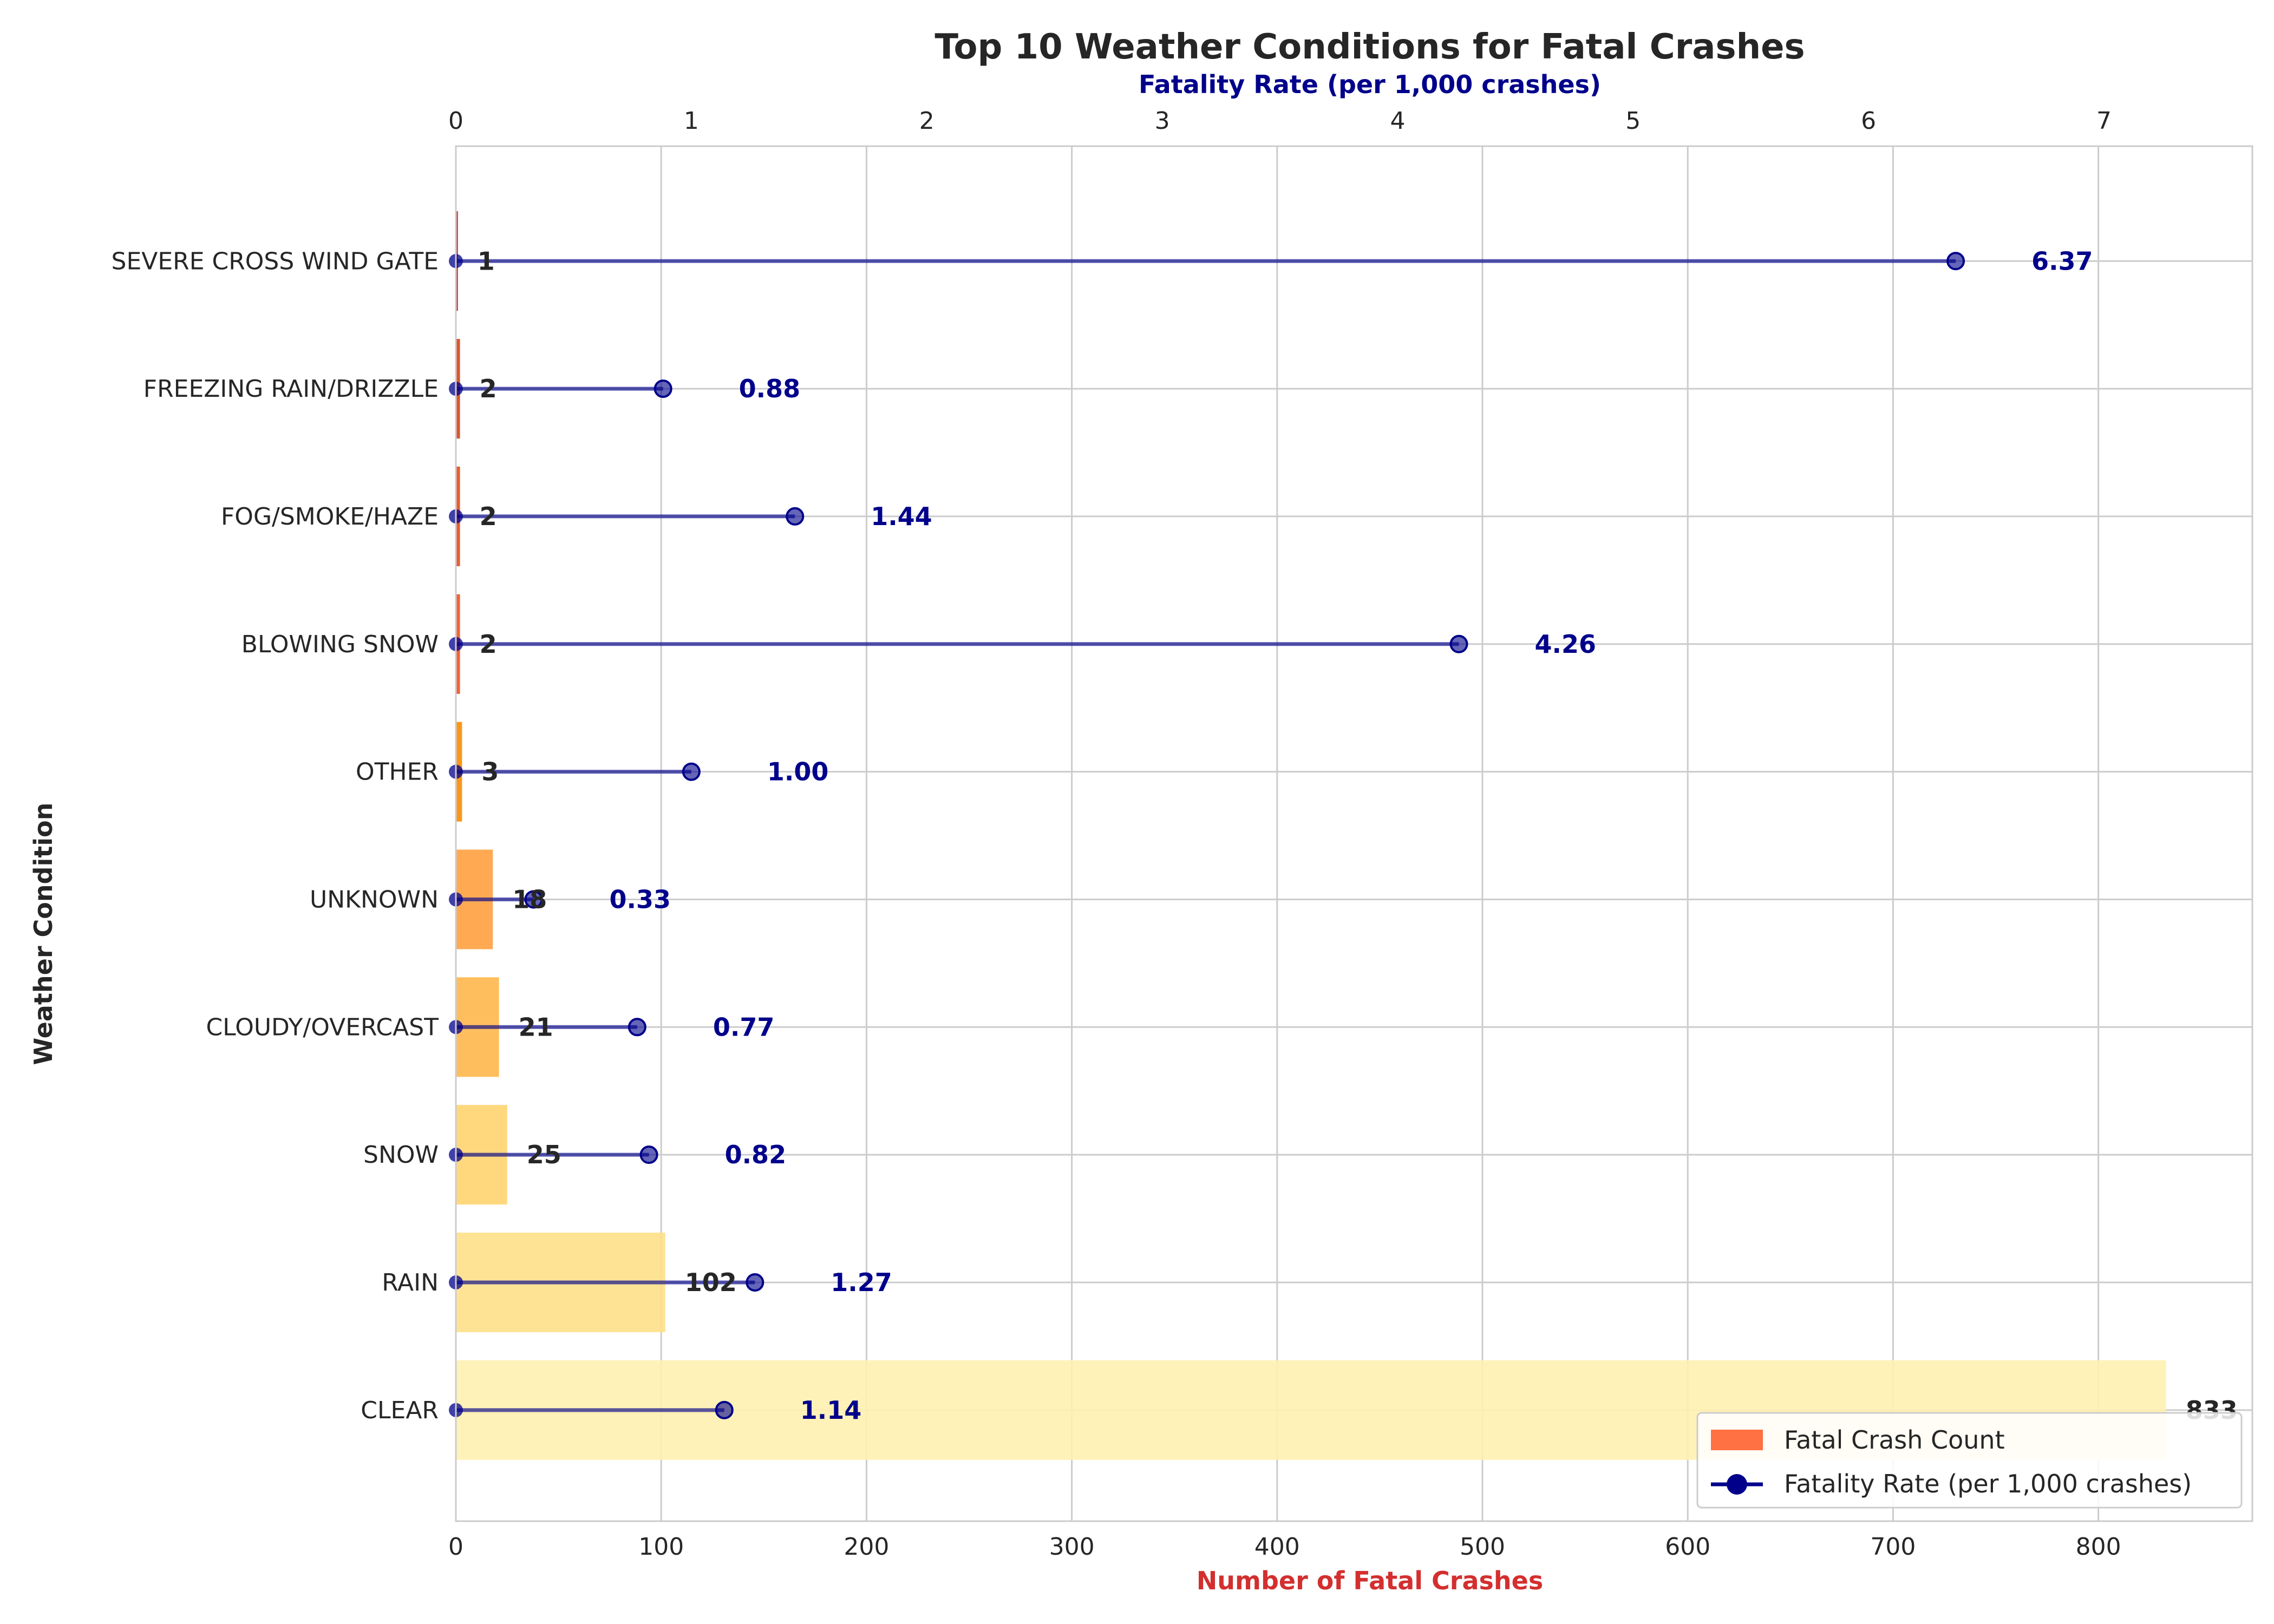 The height and width of the screenshot is (1624, 2274). Describe the element at coordinates (323, 1027) in the screenshot. I see `category-label: CLOUDY/OVERCAST` at that location.